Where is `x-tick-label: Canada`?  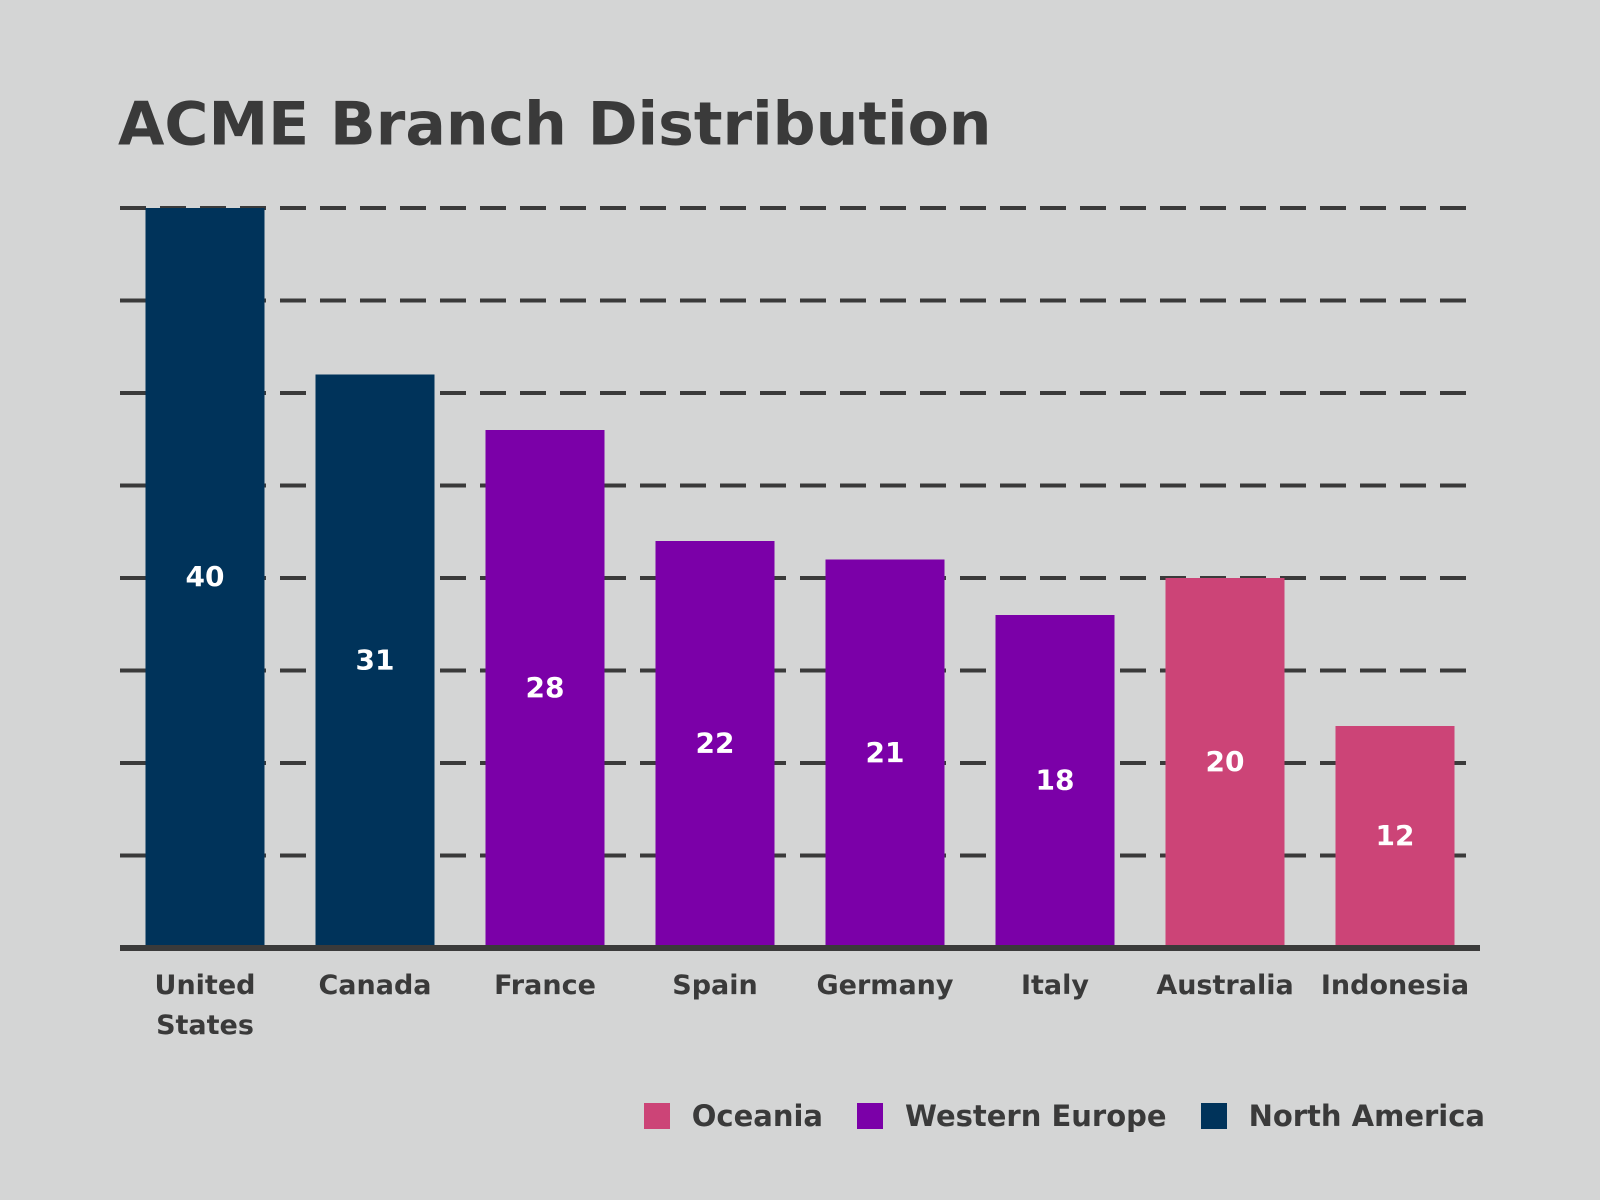 x-tick-label: Canada is located at coordinates (375, 985).